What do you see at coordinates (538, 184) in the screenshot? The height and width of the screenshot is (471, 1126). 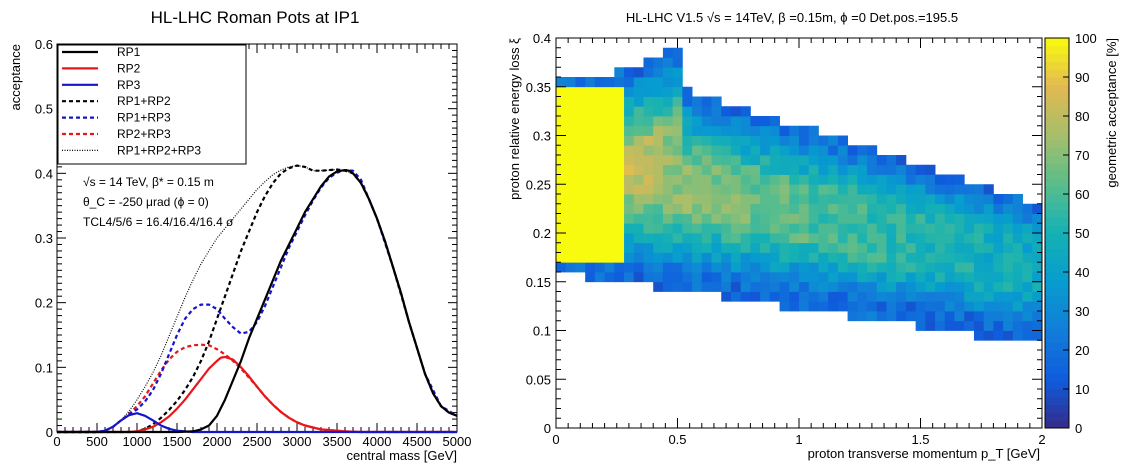 I see `y-tick-label: 0.25` at bounding box center [538, 184].